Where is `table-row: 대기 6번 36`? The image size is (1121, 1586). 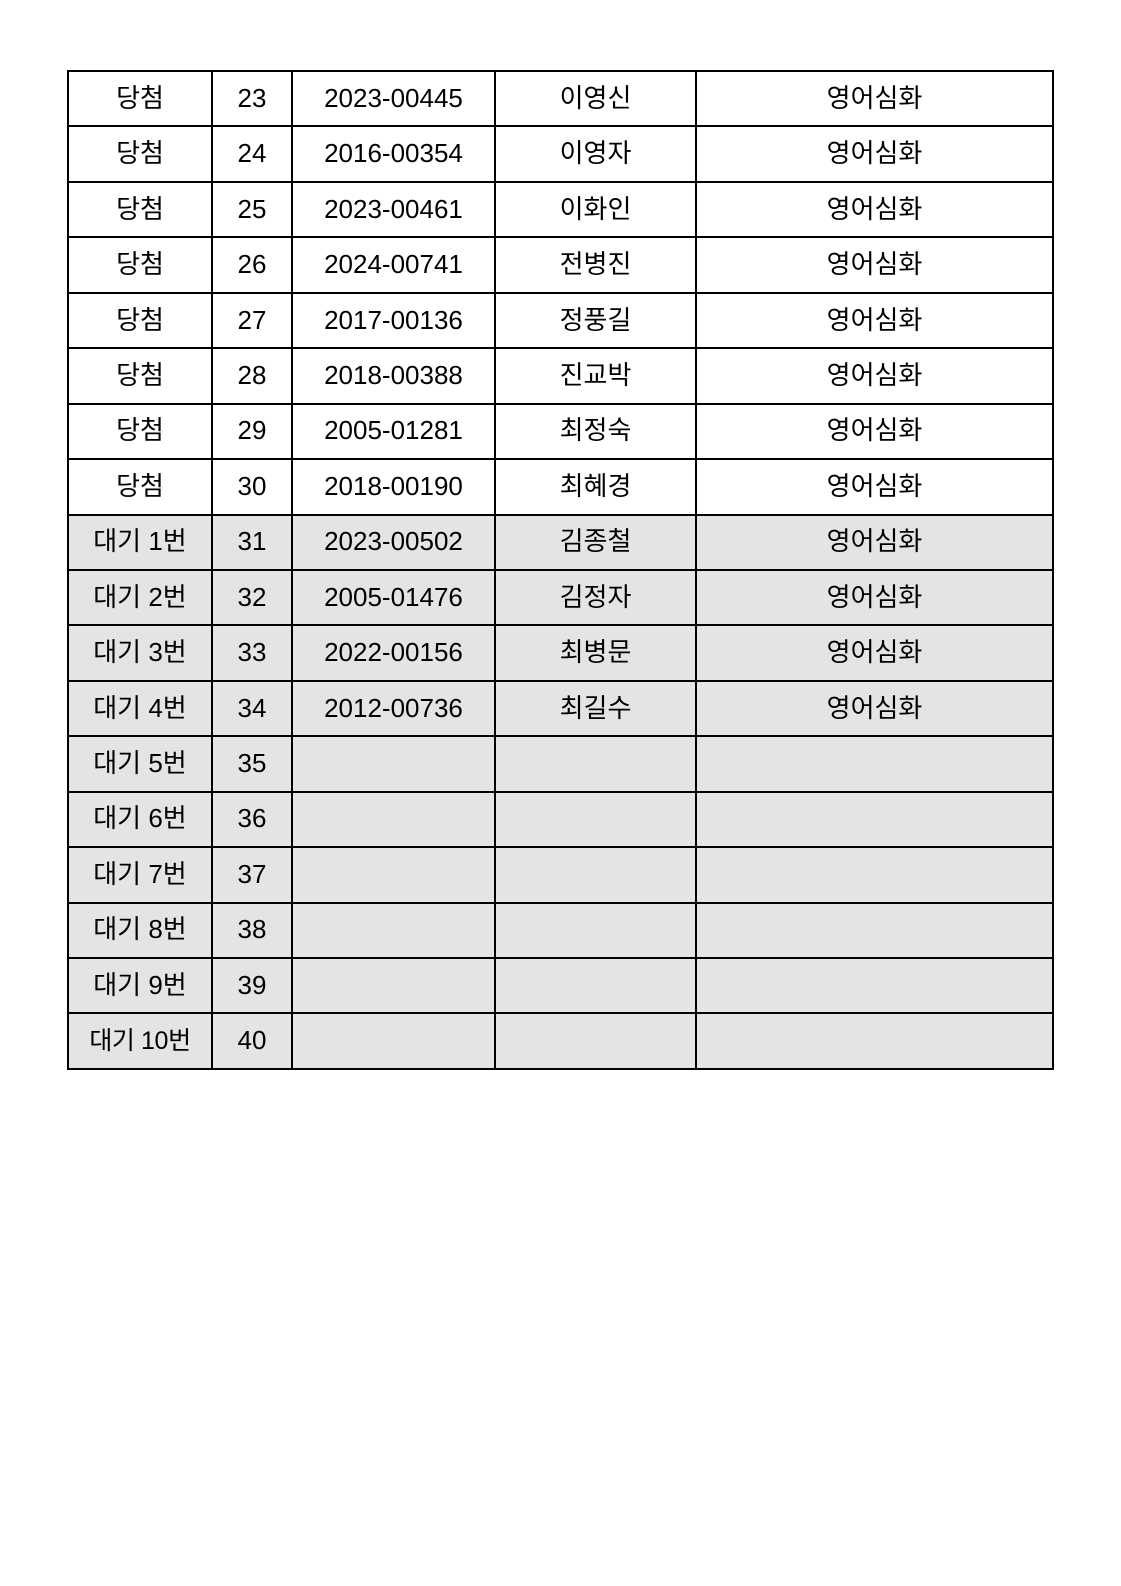
table-row: 대기 6번 36 is located at coordinates (560, 819).